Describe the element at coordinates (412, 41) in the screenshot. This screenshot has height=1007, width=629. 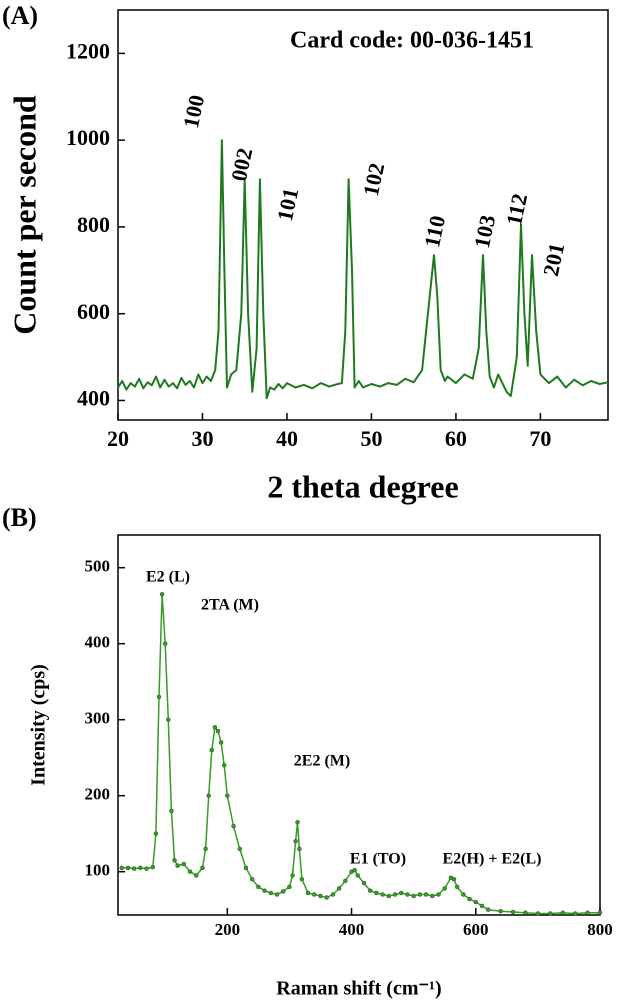
I see `annotation: Card code: 00-036-1451` at that location.